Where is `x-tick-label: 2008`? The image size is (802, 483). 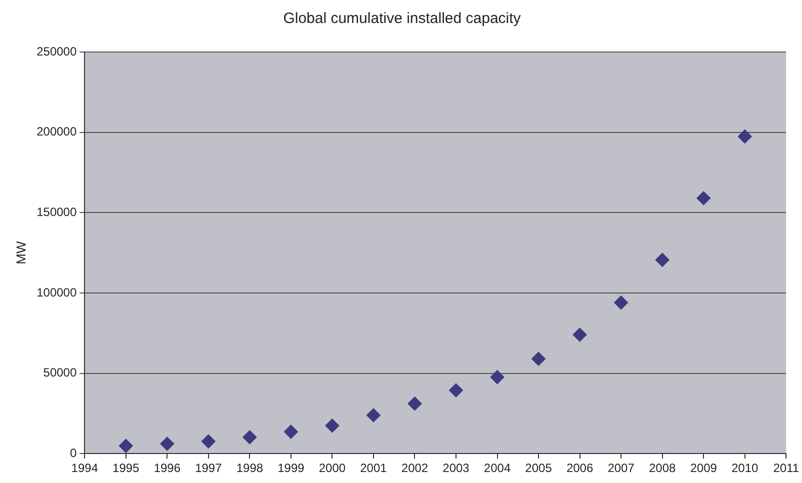 x-tick-label: 2008 is located at coordinates (662, 468).